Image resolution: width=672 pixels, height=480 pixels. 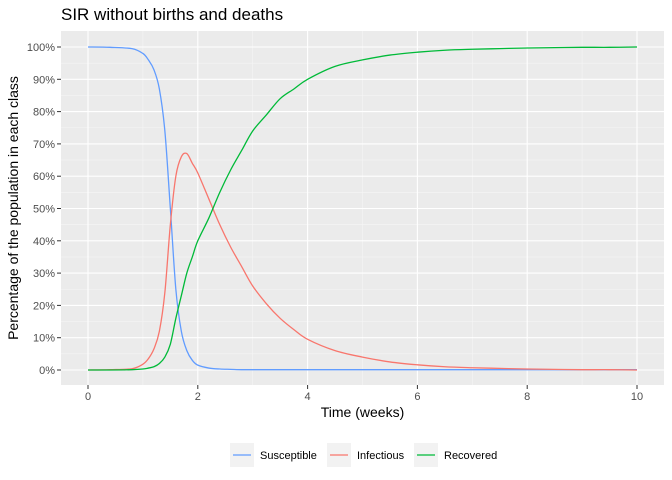 I want to click on x-axis-title: Time (weeks), so click(x=363, y=412).